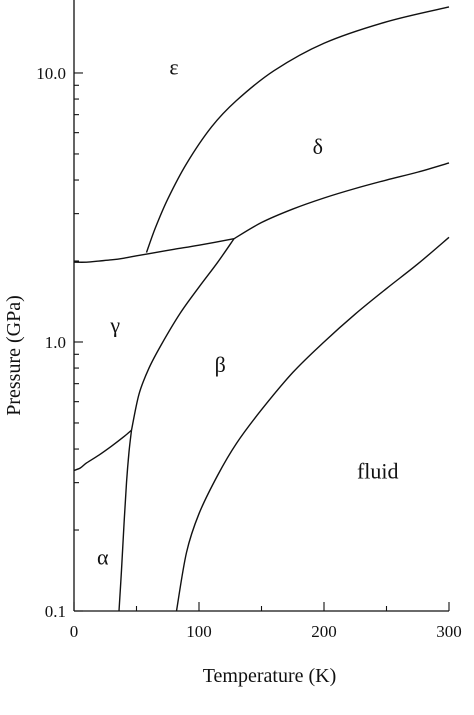 This screenshot has height=715, width=474. Describe the element at coordinates (378, 471) in the screenshot. I see `region-label: fluid` at that location.